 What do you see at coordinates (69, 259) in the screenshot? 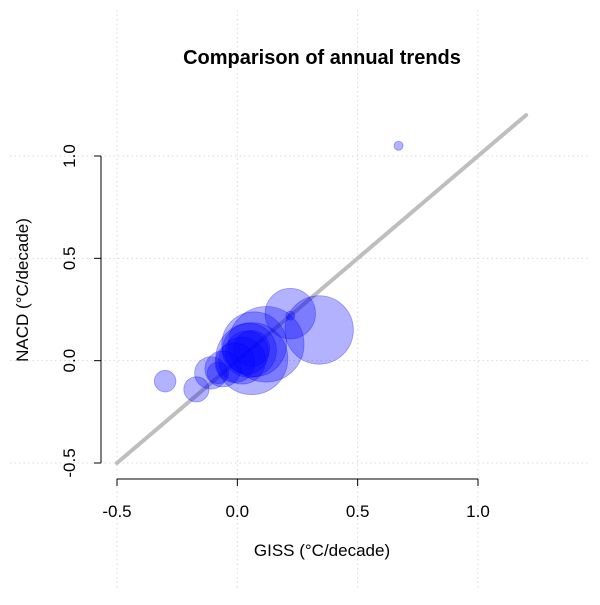
I see `y-tick-label: 0.5` at bounding box center [69, 259].